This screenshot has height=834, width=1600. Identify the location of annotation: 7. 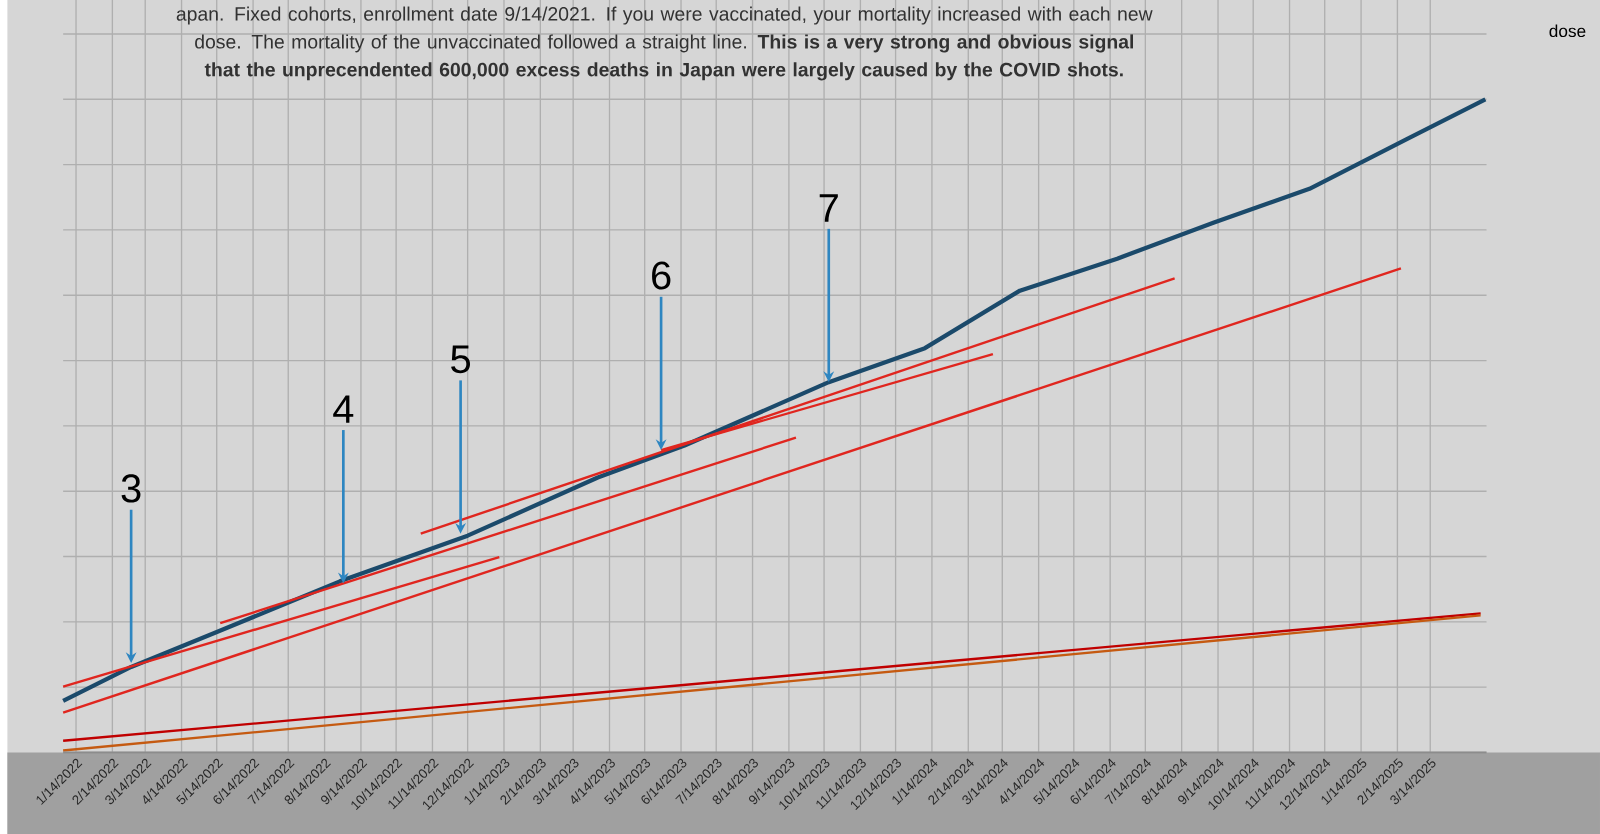
(828, 208).